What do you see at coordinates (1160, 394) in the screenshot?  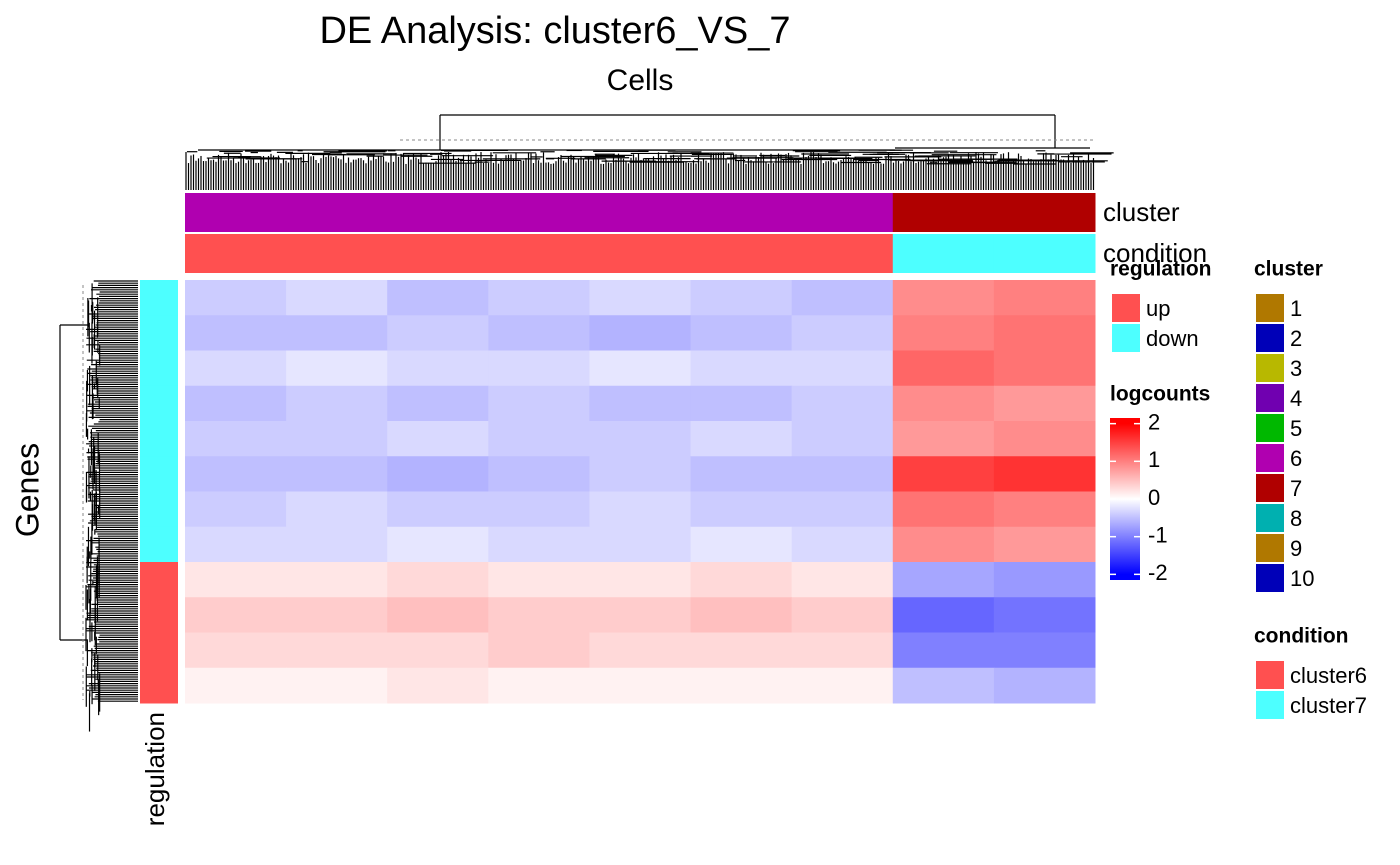 I see `legend-title: logcounts` at bounding box center [1160, 394].